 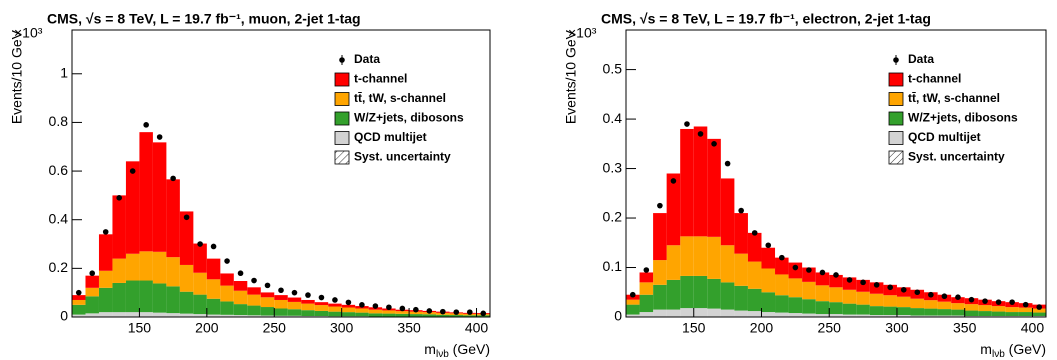 I want to click on x-label-unit: (GeV), so click(x=469, y=349).